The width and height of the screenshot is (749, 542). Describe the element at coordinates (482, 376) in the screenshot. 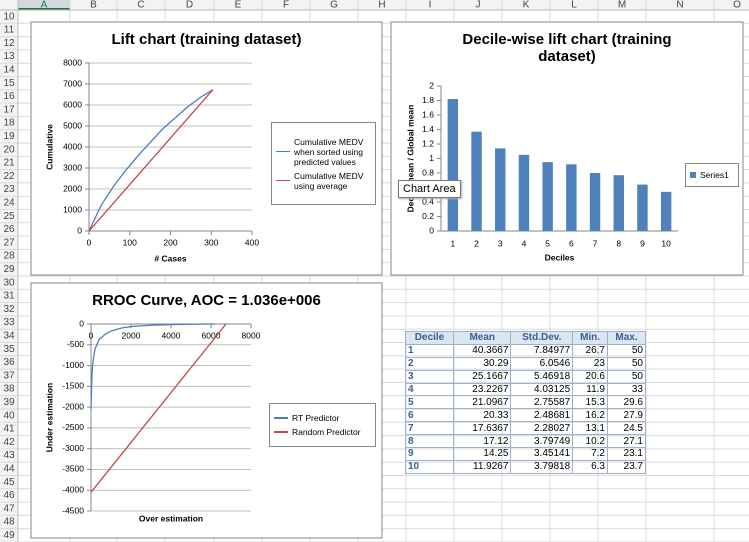

I see `table-cell: 25.1667` at that location.